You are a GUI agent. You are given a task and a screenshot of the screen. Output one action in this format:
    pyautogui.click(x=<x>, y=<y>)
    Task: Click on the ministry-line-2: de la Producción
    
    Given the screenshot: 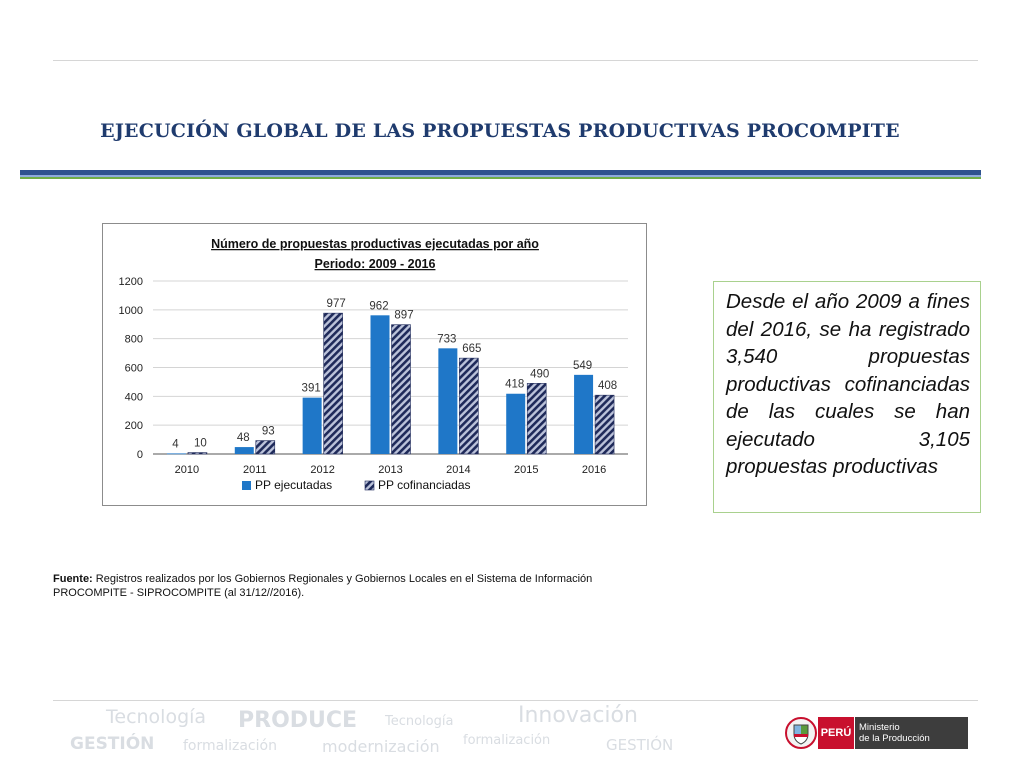 What is the action you would take?
    pyautogui.click(x=894, y=738)
    